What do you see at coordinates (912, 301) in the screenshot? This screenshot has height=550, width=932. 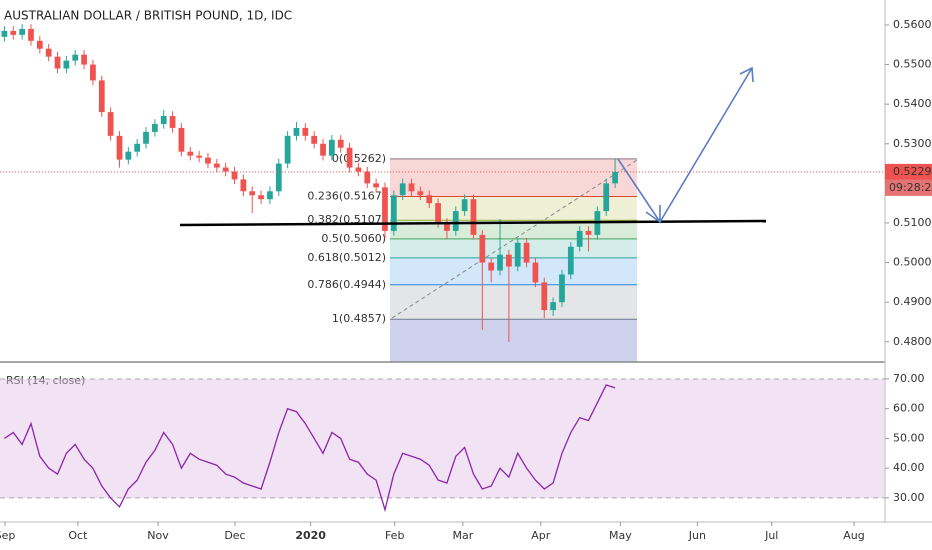 I see `price-tick-label: 0.4900` at bounding box center [912, 301].